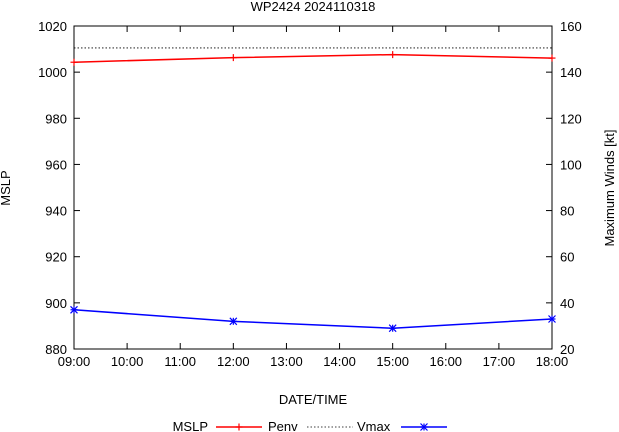 The width and height of the screenshot is (619, 432). What do you see at coordinates (313, 7) in the screenshot?
I see `chart-title: WP2424 2024110318` at bounding box center [313, 7].